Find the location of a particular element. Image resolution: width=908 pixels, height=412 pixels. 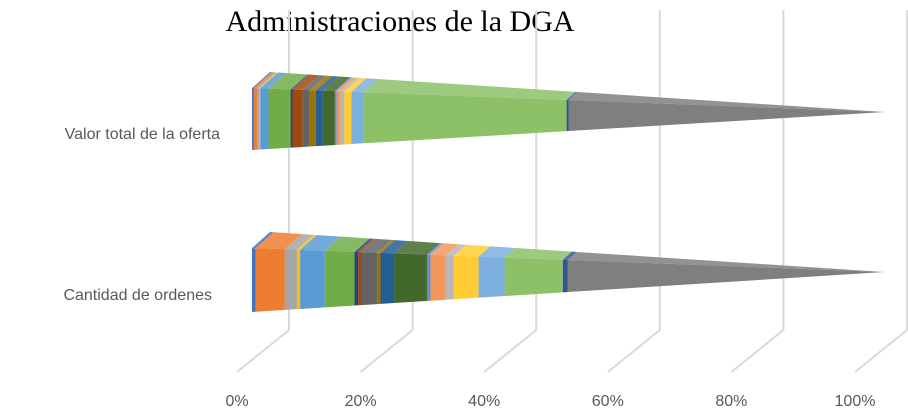

x-tick-label: 40% is located at coordinates (484, 401).